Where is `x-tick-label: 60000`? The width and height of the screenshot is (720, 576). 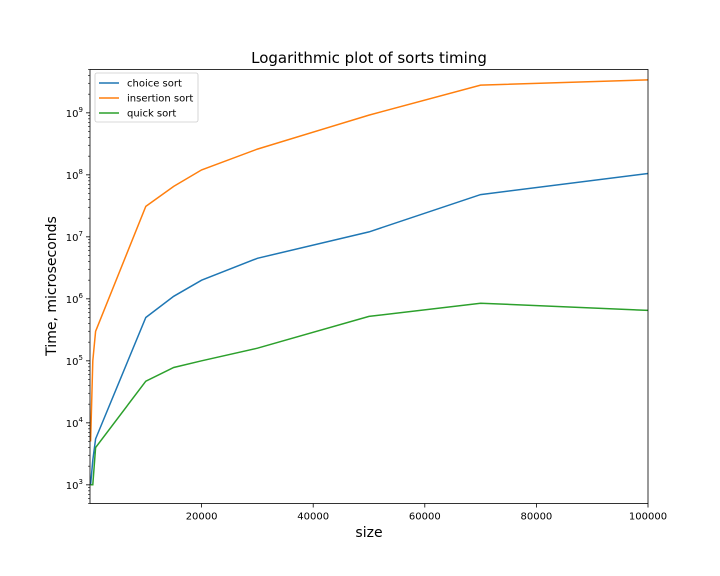 x-tick-label: 60000 is located at coordinates (425, 517).